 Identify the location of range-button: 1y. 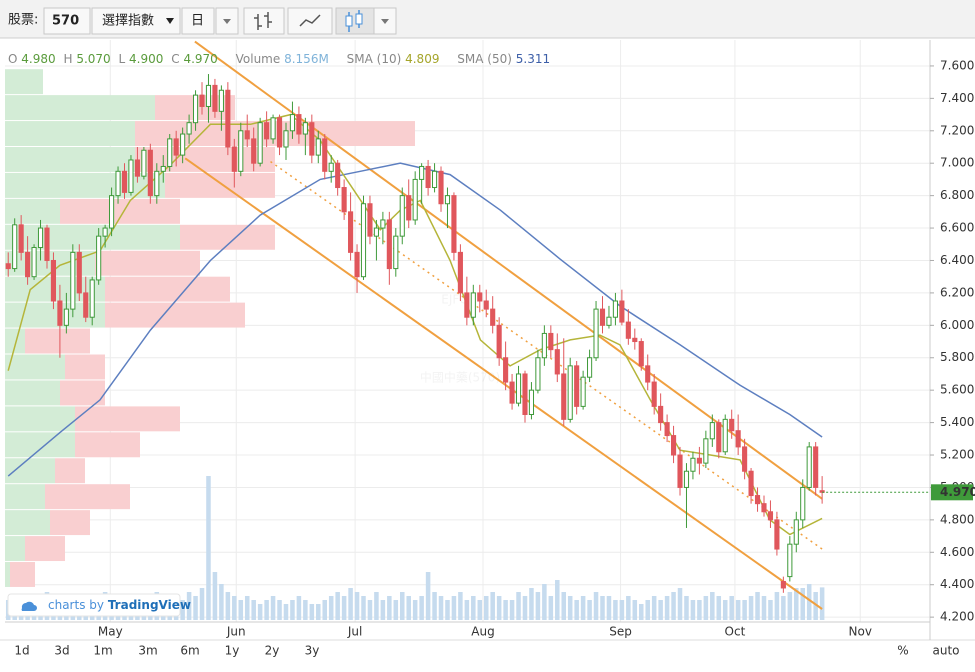
(232, 651).